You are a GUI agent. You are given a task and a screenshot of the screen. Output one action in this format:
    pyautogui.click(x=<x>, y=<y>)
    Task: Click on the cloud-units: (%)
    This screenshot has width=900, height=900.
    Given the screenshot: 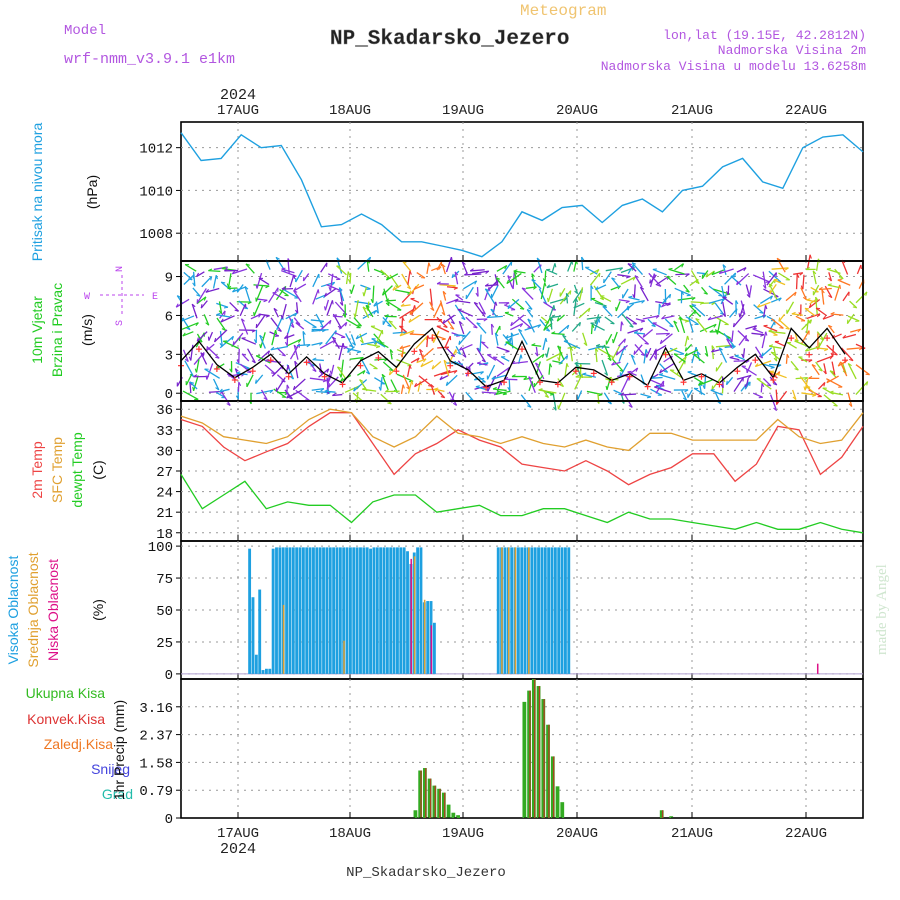 What is the action you would take?
    pyautogui.click(x=98, y=610)
    